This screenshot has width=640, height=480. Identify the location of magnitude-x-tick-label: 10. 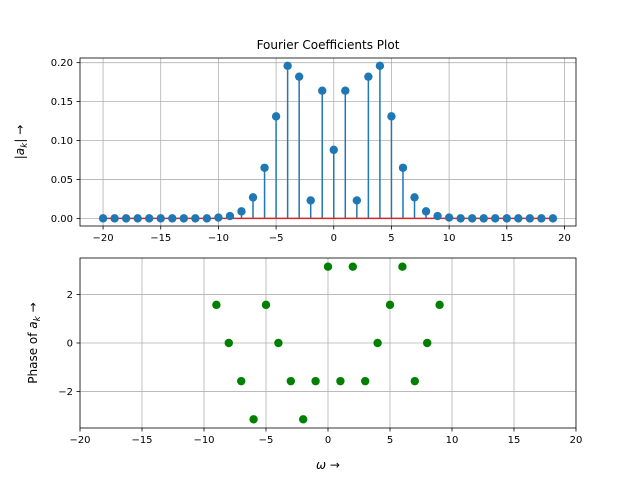
(449, 238).